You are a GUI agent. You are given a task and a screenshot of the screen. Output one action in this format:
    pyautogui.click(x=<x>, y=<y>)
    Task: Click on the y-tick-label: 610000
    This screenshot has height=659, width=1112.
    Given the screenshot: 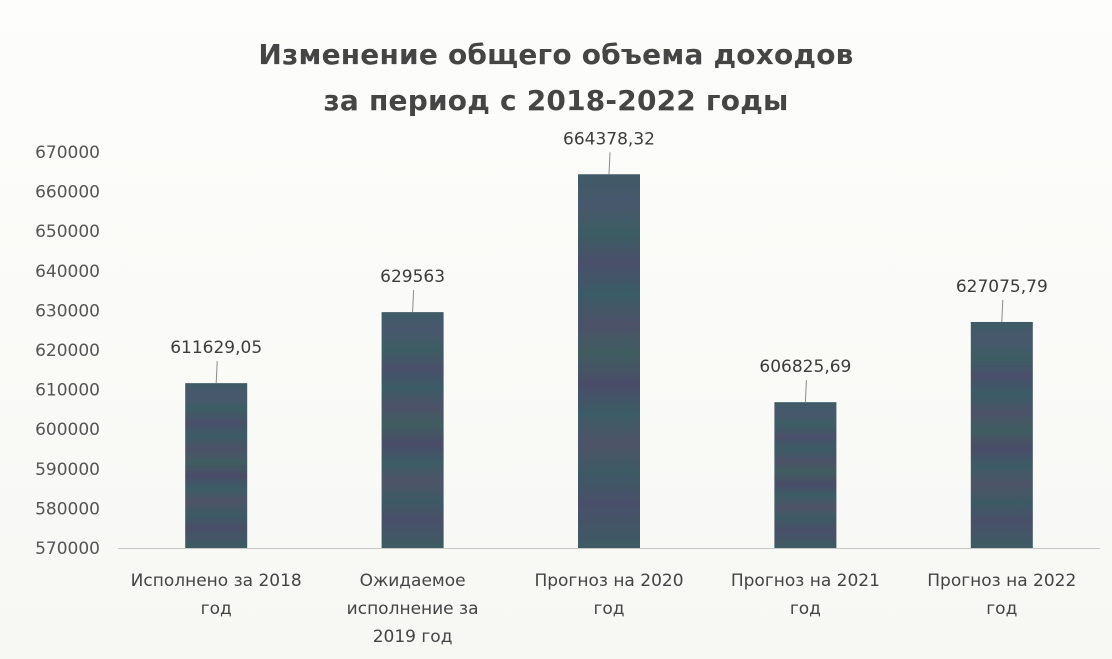 What is the action you would take?
    pyautogui.click(x=67, y=391)
    